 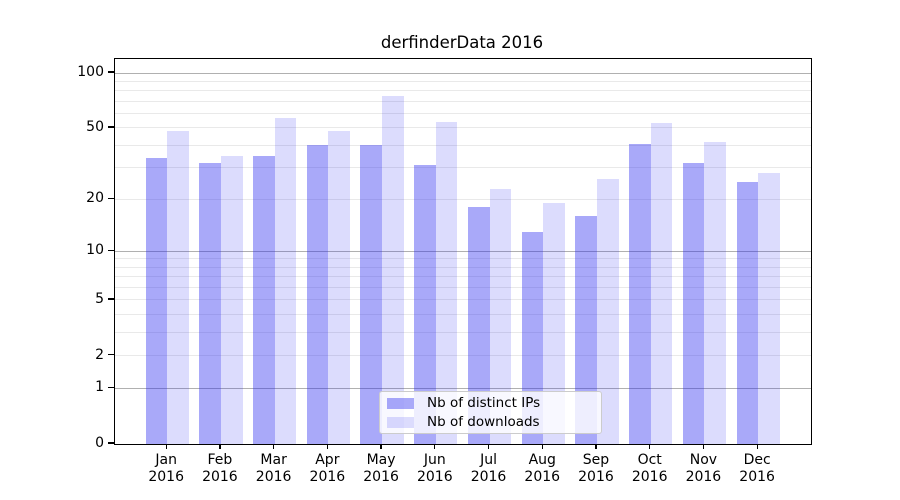 I want to click on legend-swatch-downloads, so click(x=400, y=422).